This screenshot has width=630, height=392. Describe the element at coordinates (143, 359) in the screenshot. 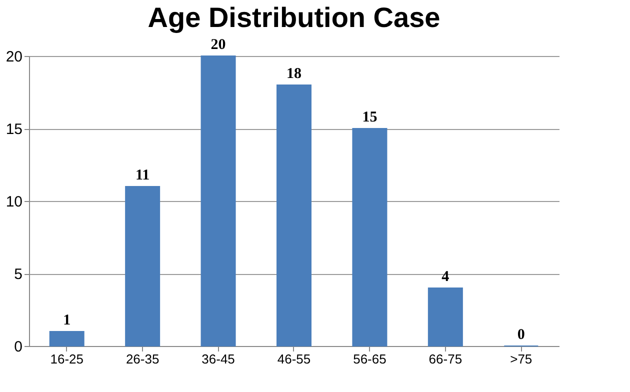

I see `x-tick-label: 26-35` at that location.